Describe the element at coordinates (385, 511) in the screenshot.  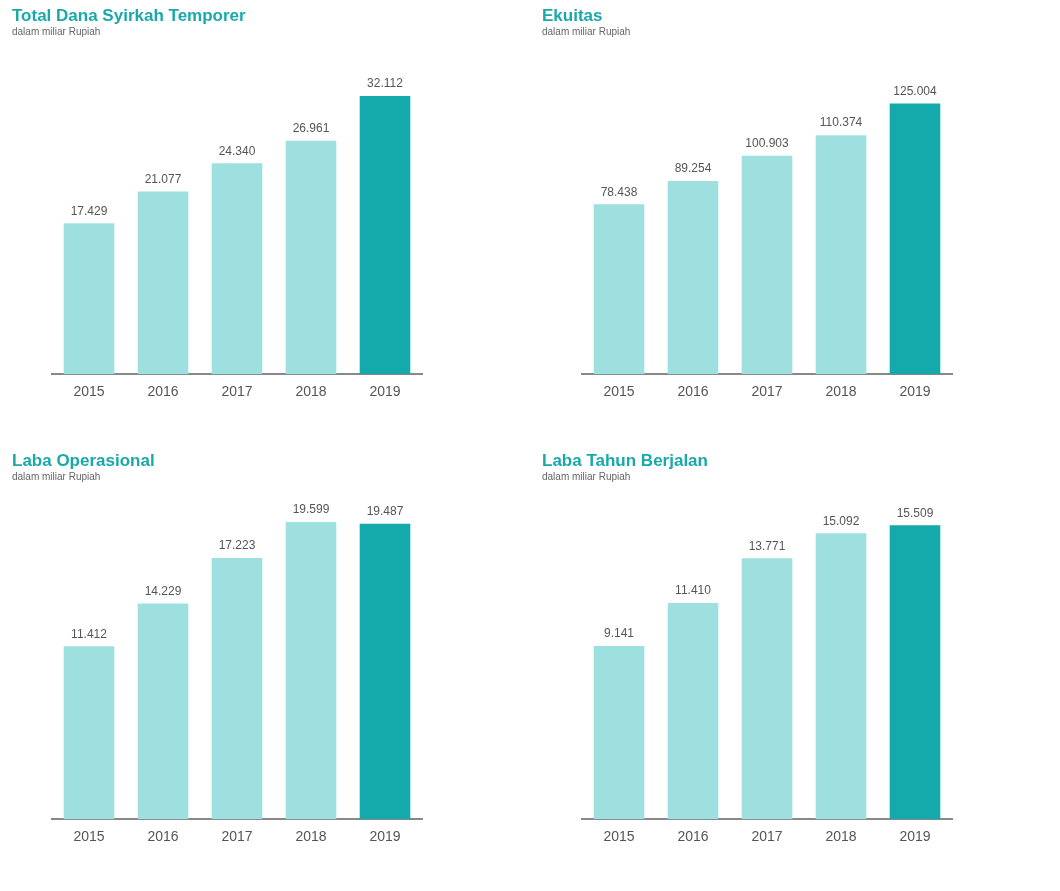
I see `data-label: 19.487` at that location.